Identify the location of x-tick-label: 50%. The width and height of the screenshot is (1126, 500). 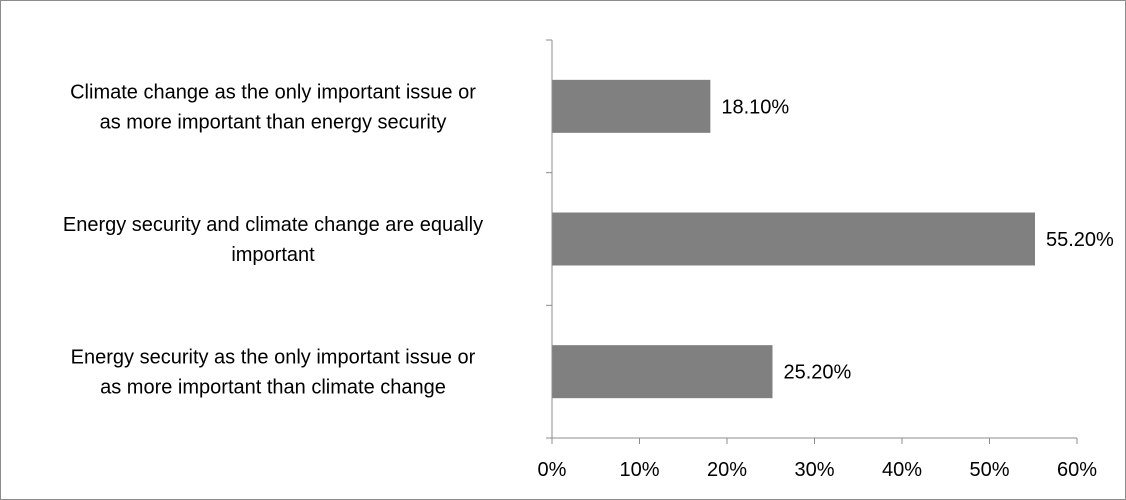
(989, 470).